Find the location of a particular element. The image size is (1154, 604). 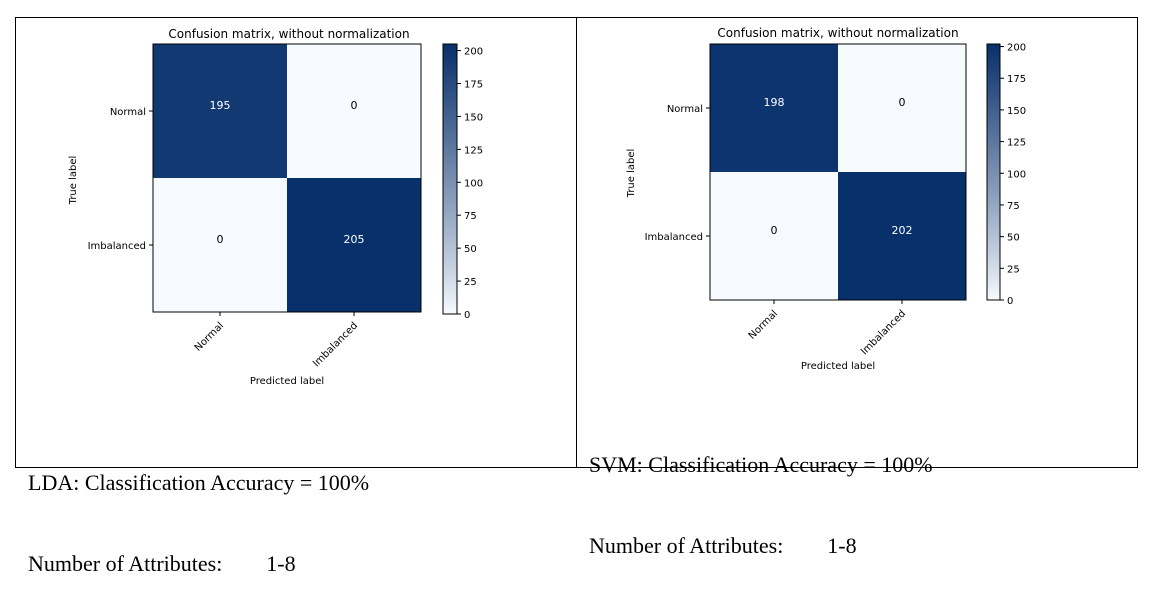

svm-accuracy-text: SVM: Classification Accuracy = 100% is located at coordinates (761, 464).